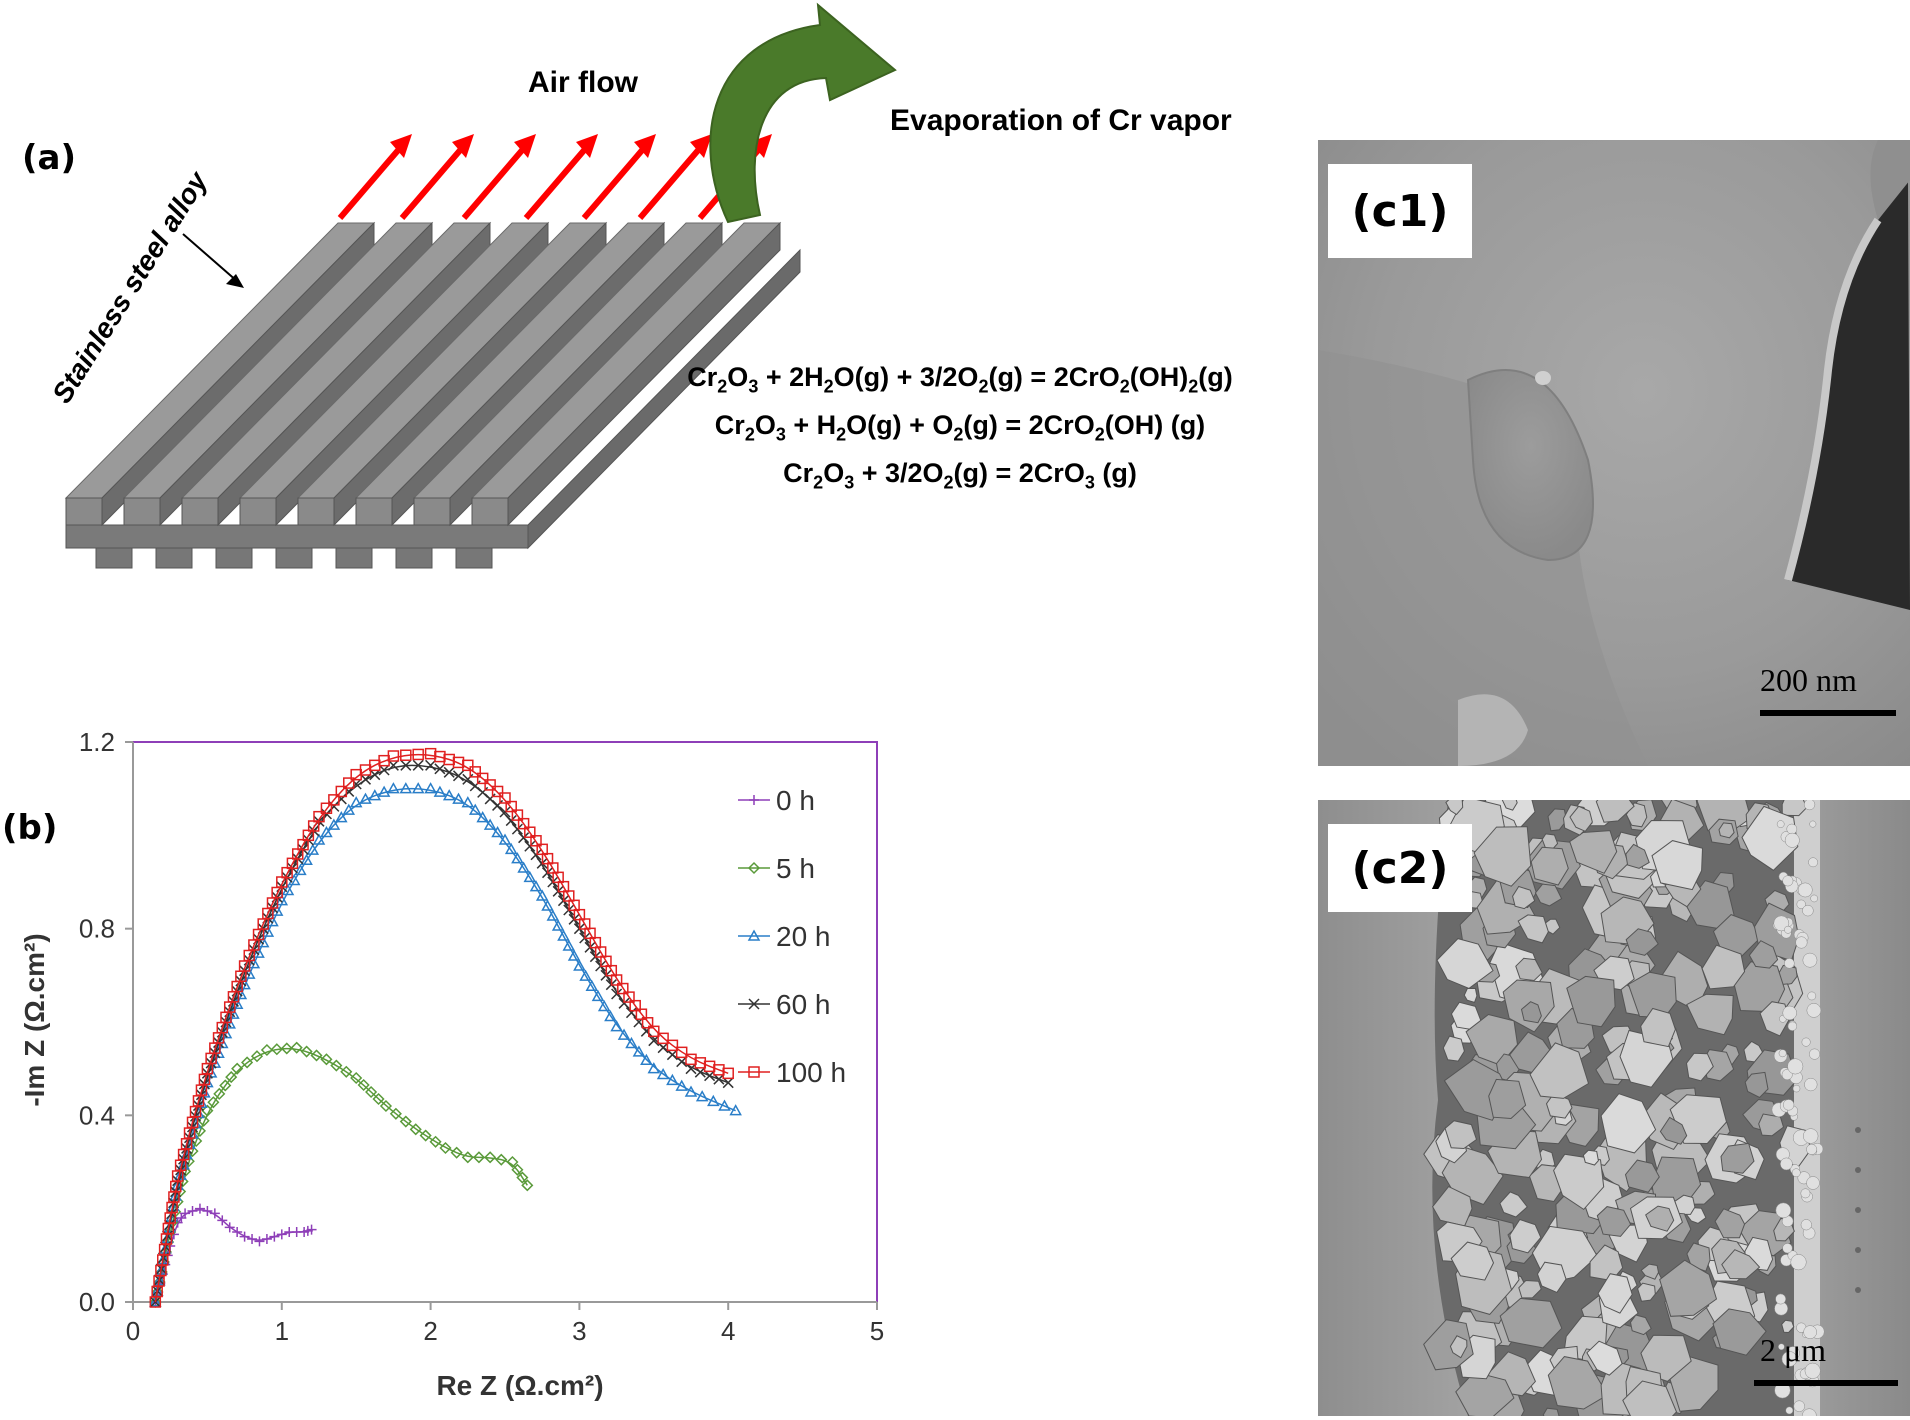 The height and width of the screenshot is (1420, 1910). I want to click on scale-bar-c1, so click(1828, 713).